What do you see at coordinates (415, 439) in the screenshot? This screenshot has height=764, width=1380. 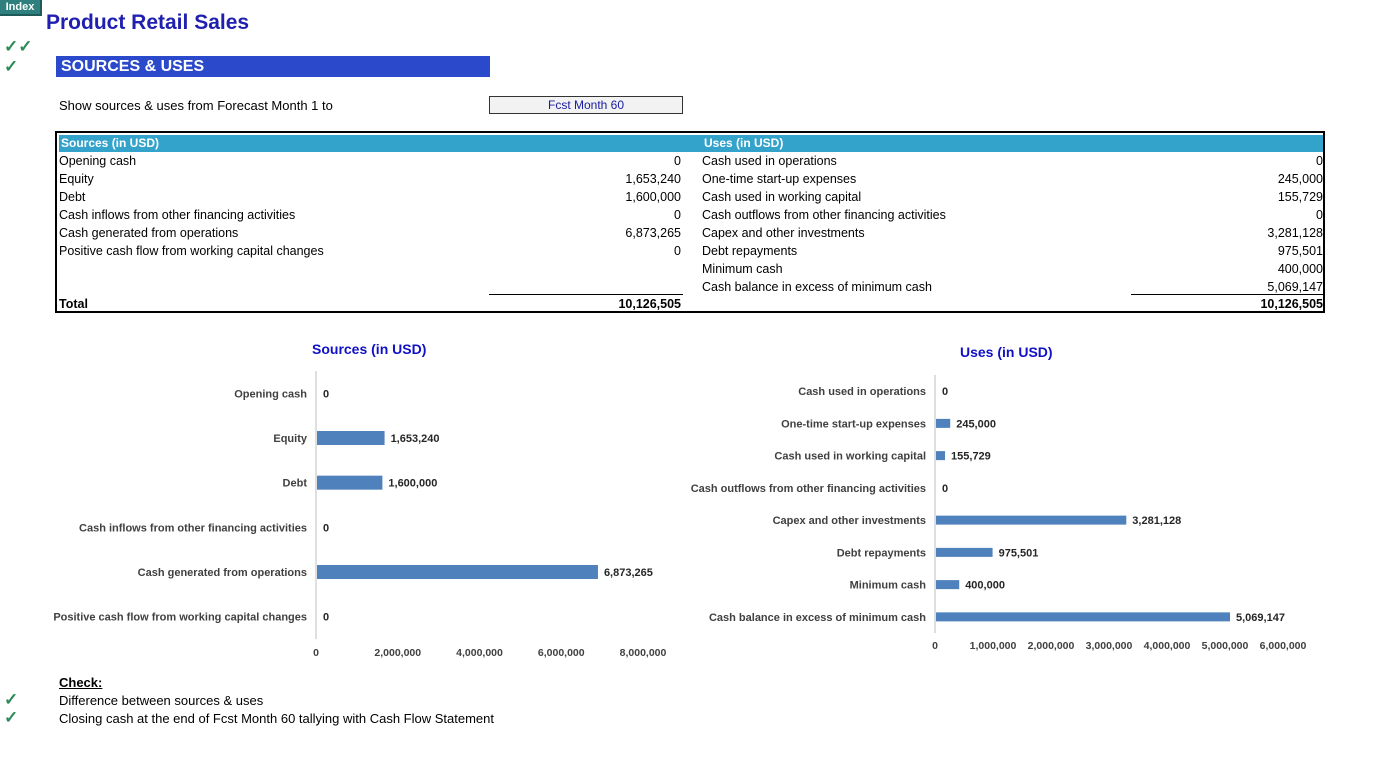 I see `data-label: 1,653,240` at bounding box center [415, 439].